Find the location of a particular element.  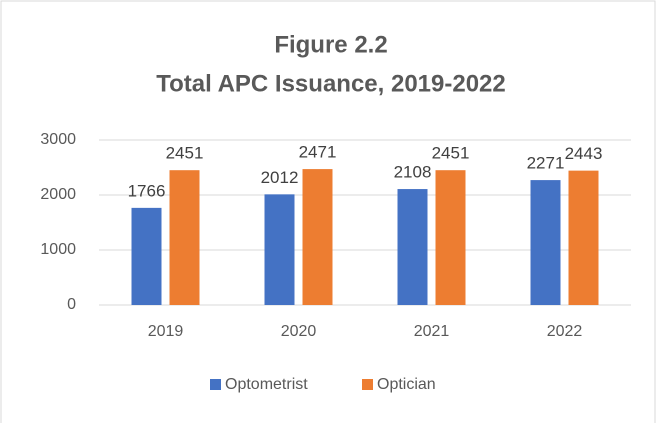

y-tick-label: 2000 is located at coordinates (58, 194).